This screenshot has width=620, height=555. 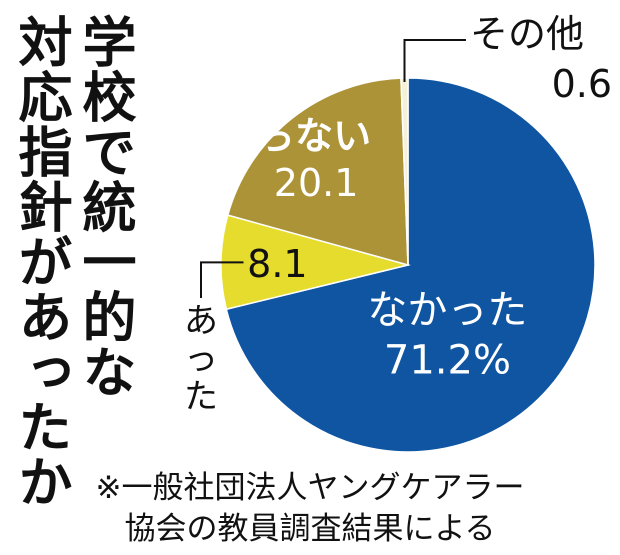 What do you see at coordinates (201, 359) in the screenshot?
I see `slice-label-atta-char: っ` at bounding box center [201, 359].